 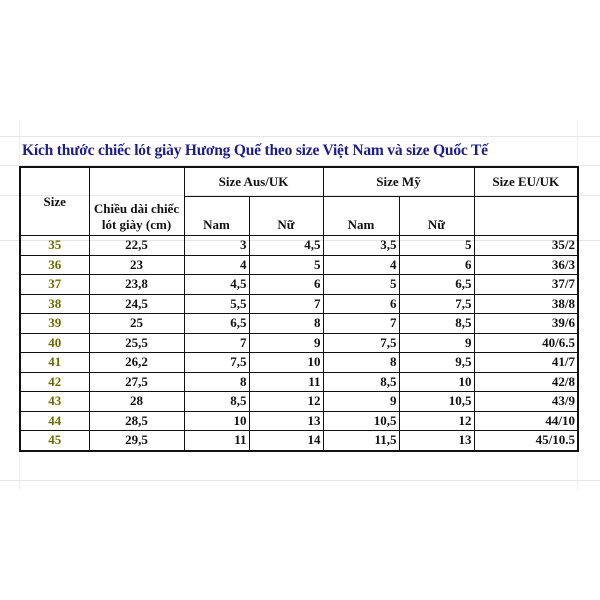 I want to click on cell-aus-male: 6,5, so click(x=216, y=323).